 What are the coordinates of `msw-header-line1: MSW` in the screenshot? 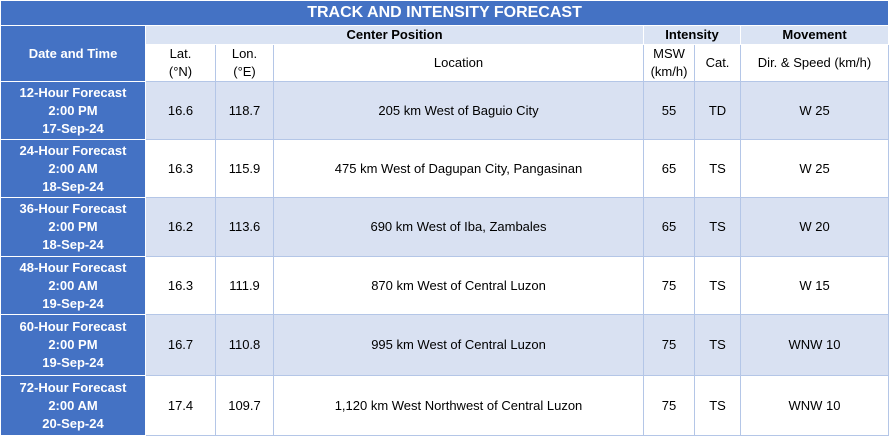 It's located at (669, 53).